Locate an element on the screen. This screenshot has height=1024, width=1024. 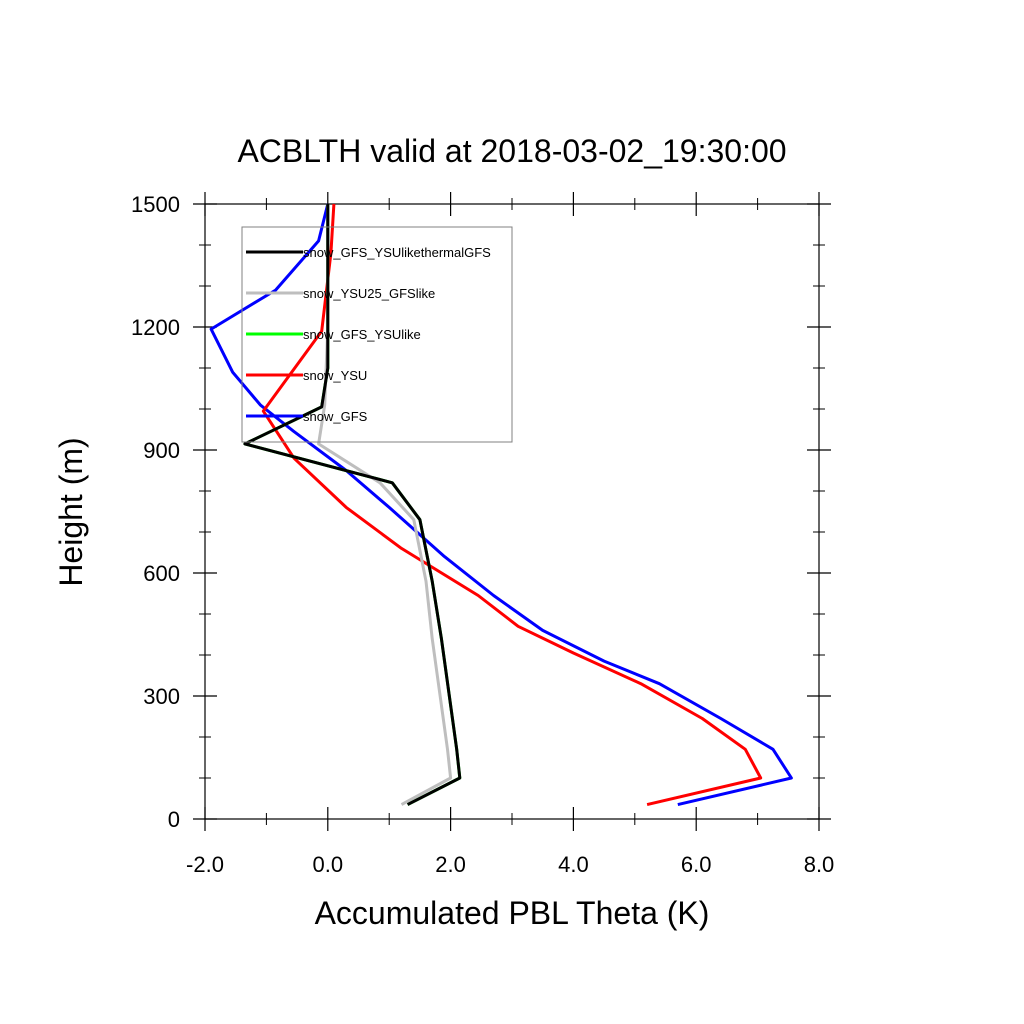
legend-box is located at coordinates (377, 334).